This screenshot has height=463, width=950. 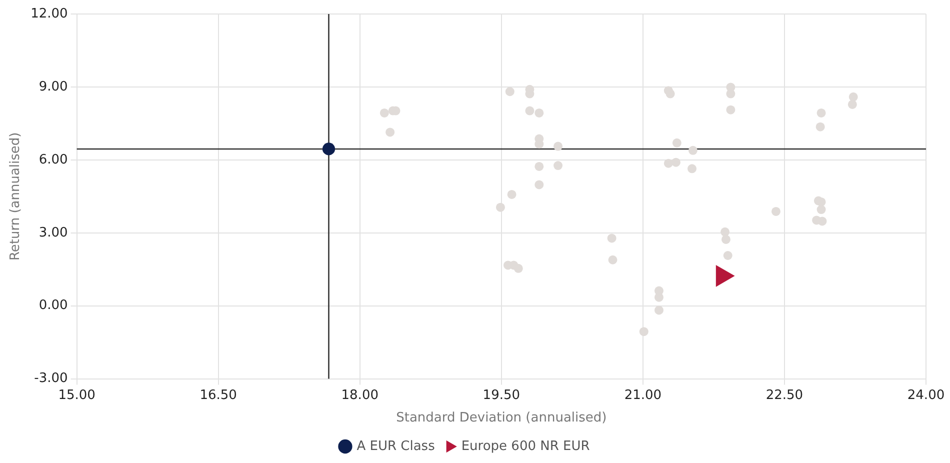 I want to click on y-tick-label: 12.00, so click(x=49, y=14).